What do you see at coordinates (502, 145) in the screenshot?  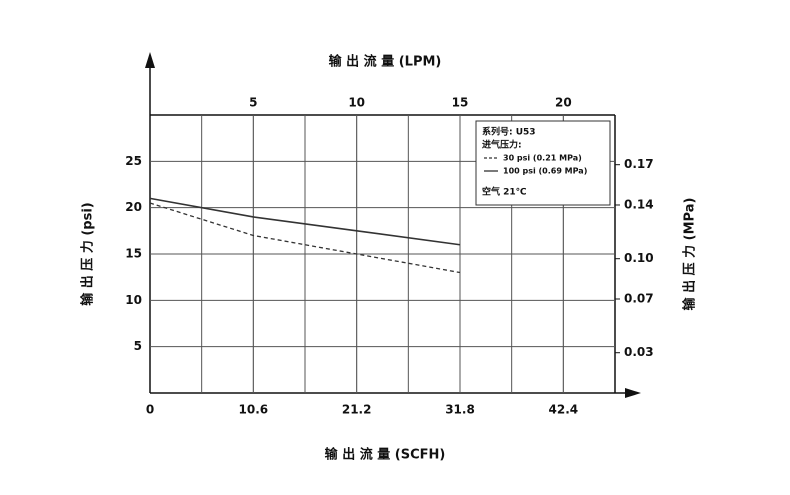 I see `legend-title: 进气压力:` at bounding box center [502, 145].